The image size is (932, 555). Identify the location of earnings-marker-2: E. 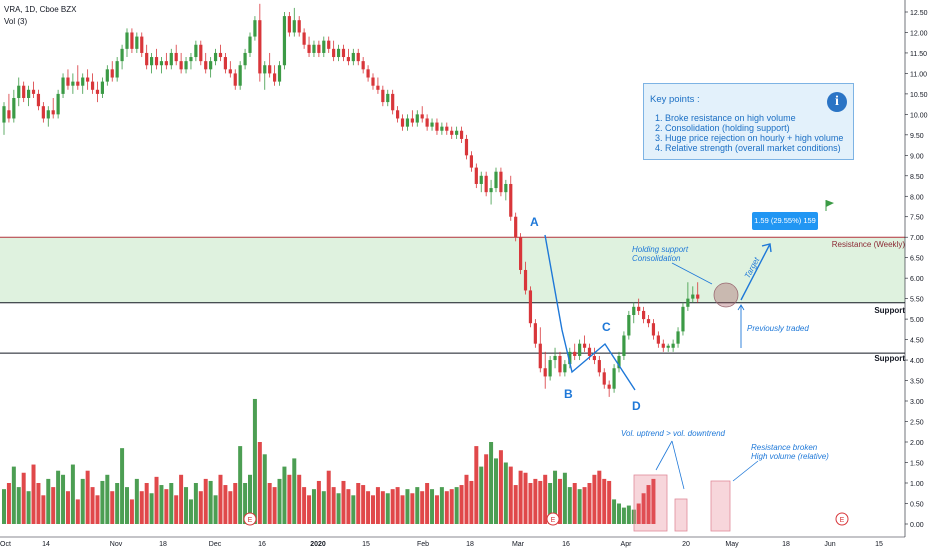
(553, 519).